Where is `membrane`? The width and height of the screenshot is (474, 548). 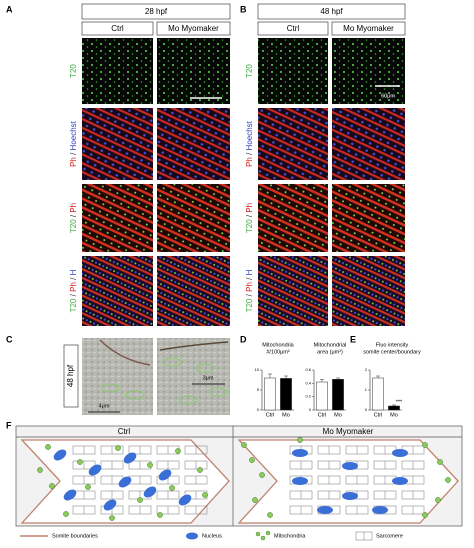 membrane is located at coordinates (194, 346).